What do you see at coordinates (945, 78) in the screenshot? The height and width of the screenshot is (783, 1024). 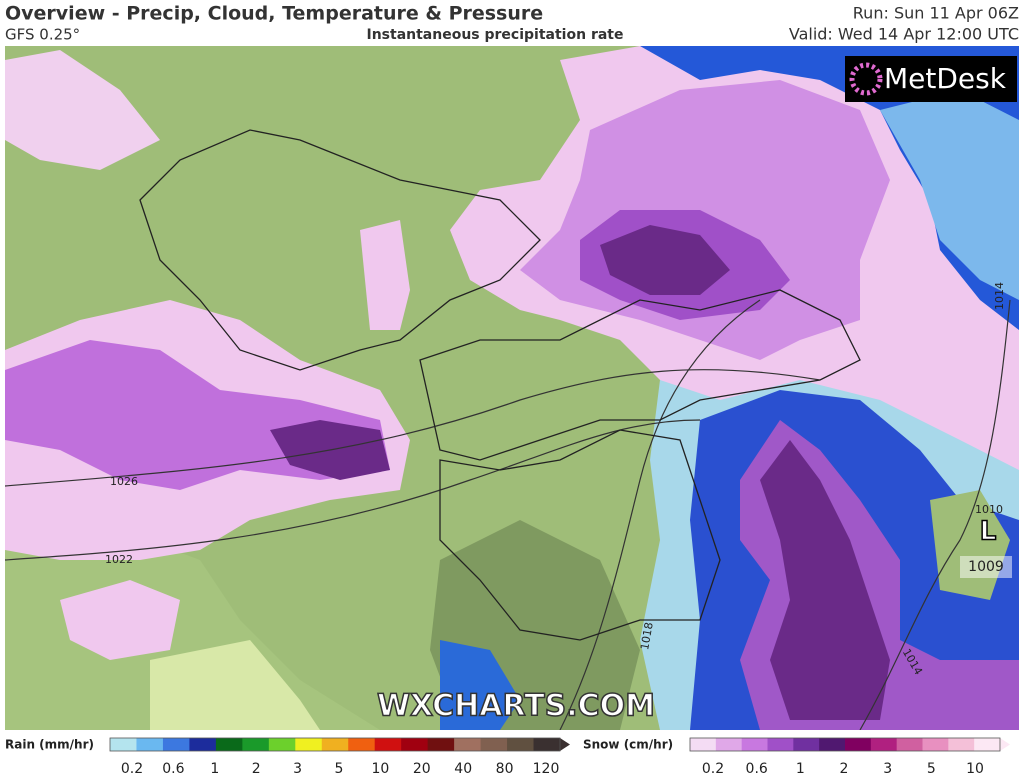 I see `brand: MetDesk` at bounding box center [945, 78].